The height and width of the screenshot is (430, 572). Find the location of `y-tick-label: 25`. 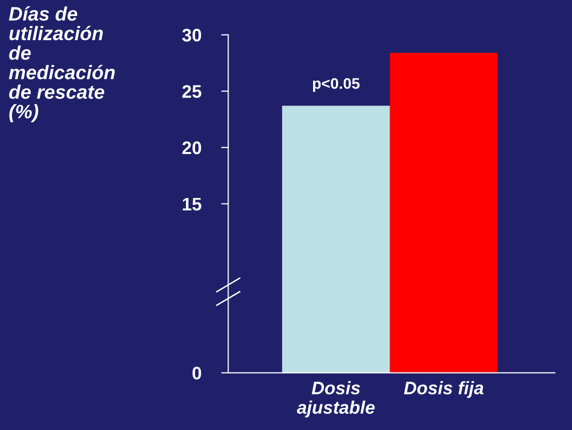

y-tick-label: 25 is located at coordinates (192, 91).